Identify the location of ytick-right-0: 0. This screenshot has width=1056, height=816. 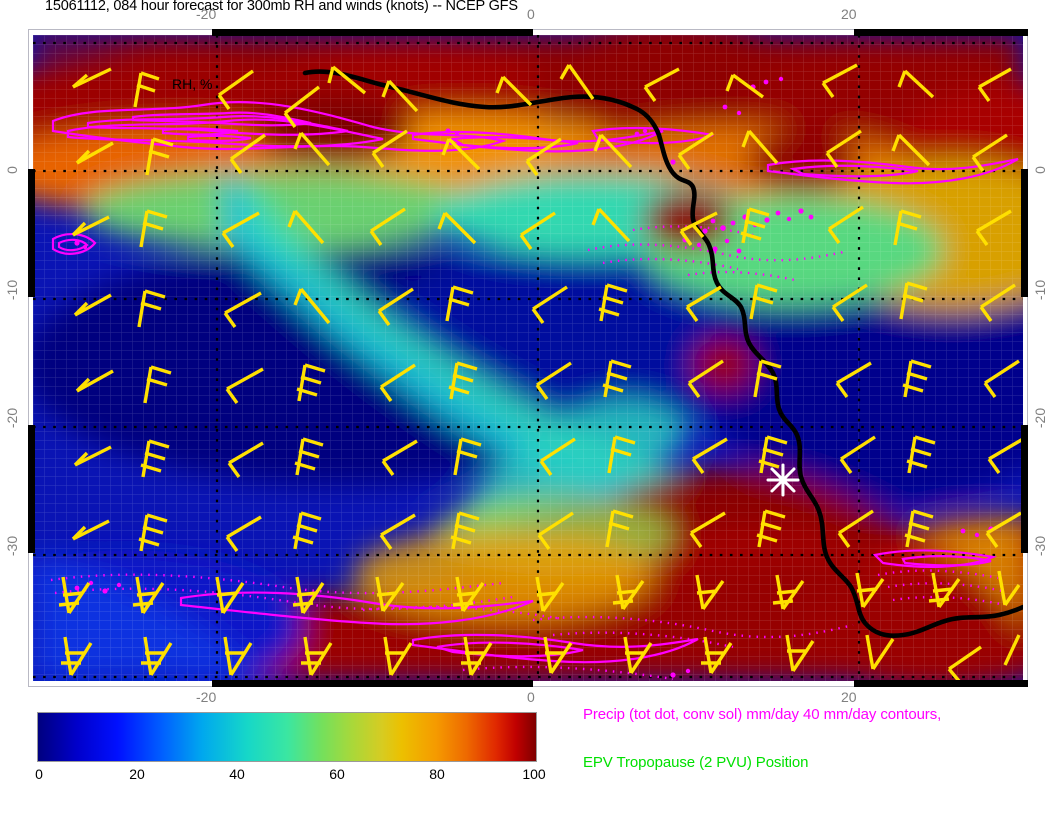
(1039, 170).